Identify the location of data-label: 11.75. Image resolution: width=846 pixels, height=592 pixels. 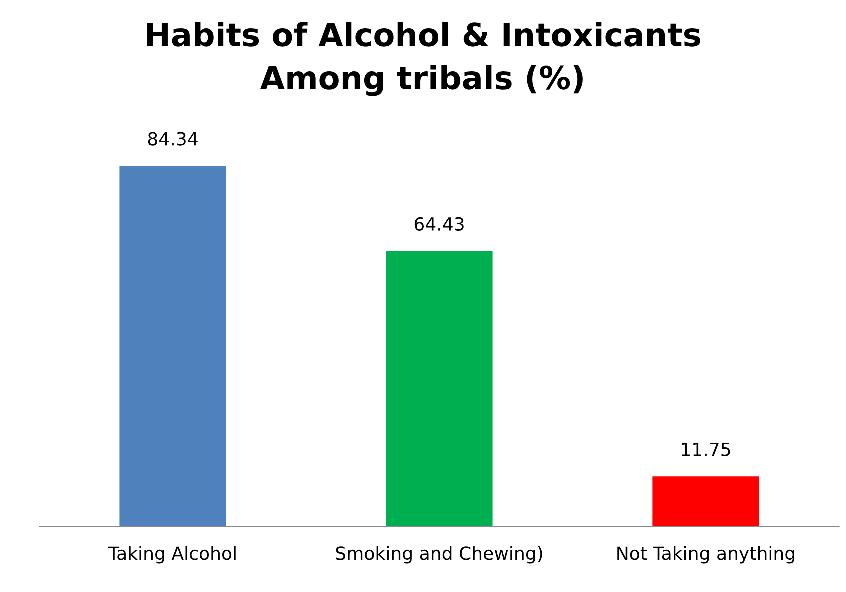
(706, 449).